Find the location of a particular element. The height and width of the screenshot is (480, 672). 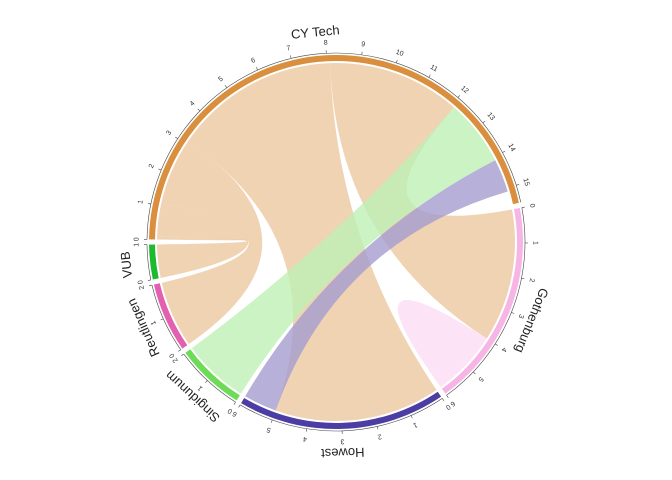

tick-label-gothenburg-4: 4 is located at coordinates (504, 349).